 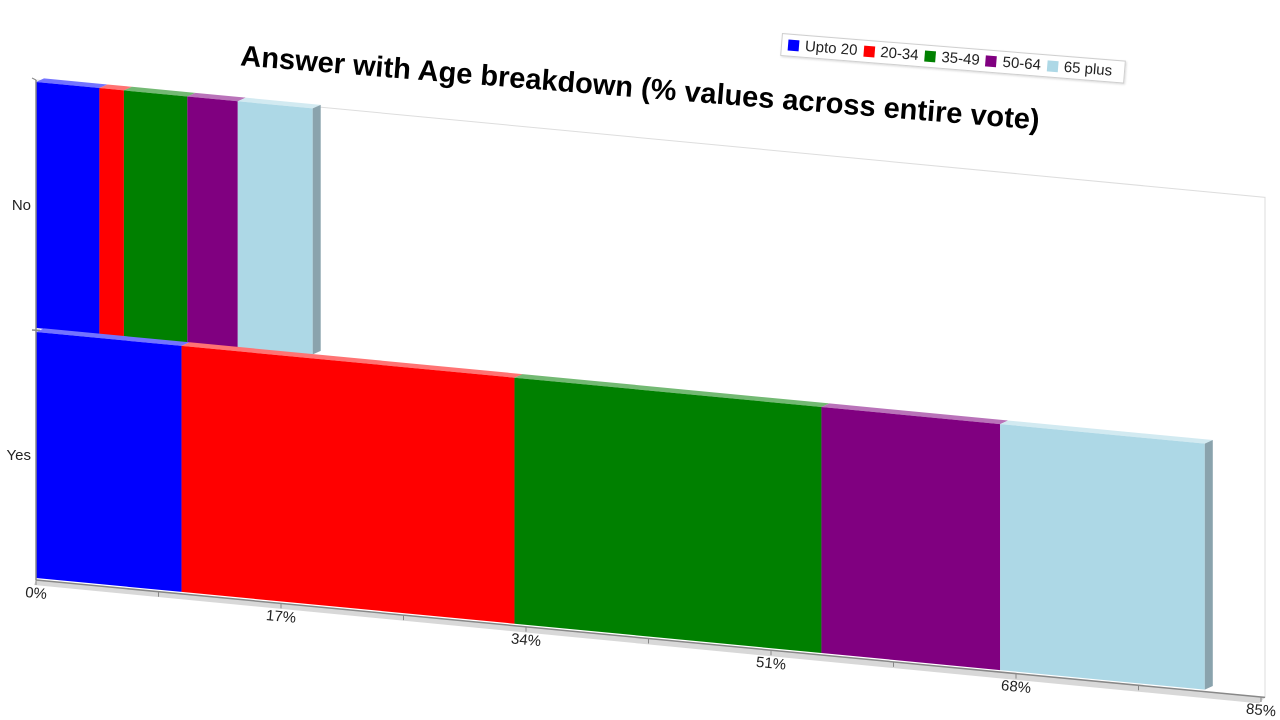 I want to click on bar-no-65-plus, so click(x=275, y=228).